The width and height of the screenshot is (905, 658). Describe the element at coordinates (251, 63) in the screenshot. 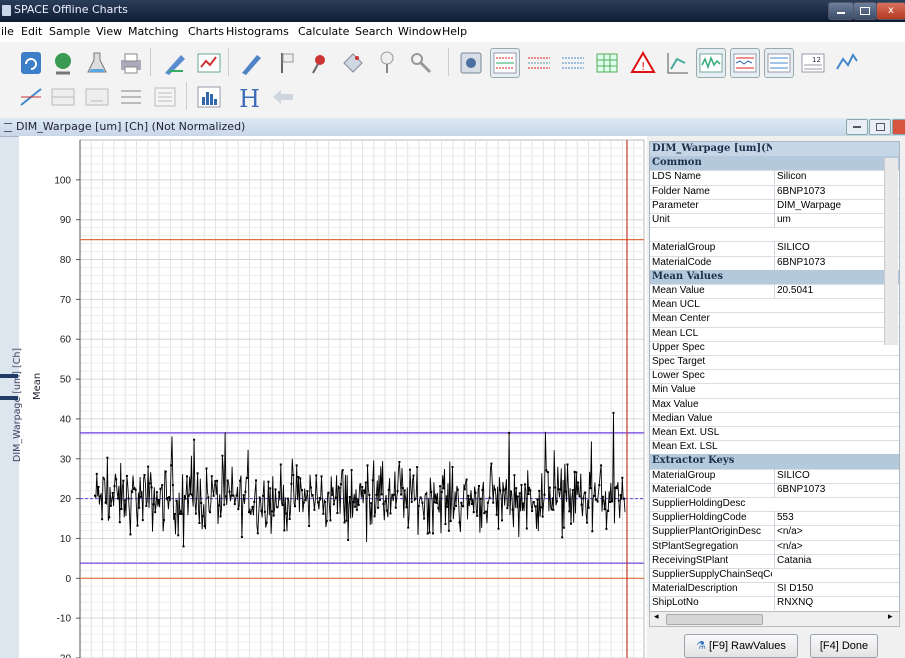

I see `pencil-icon` at that location.